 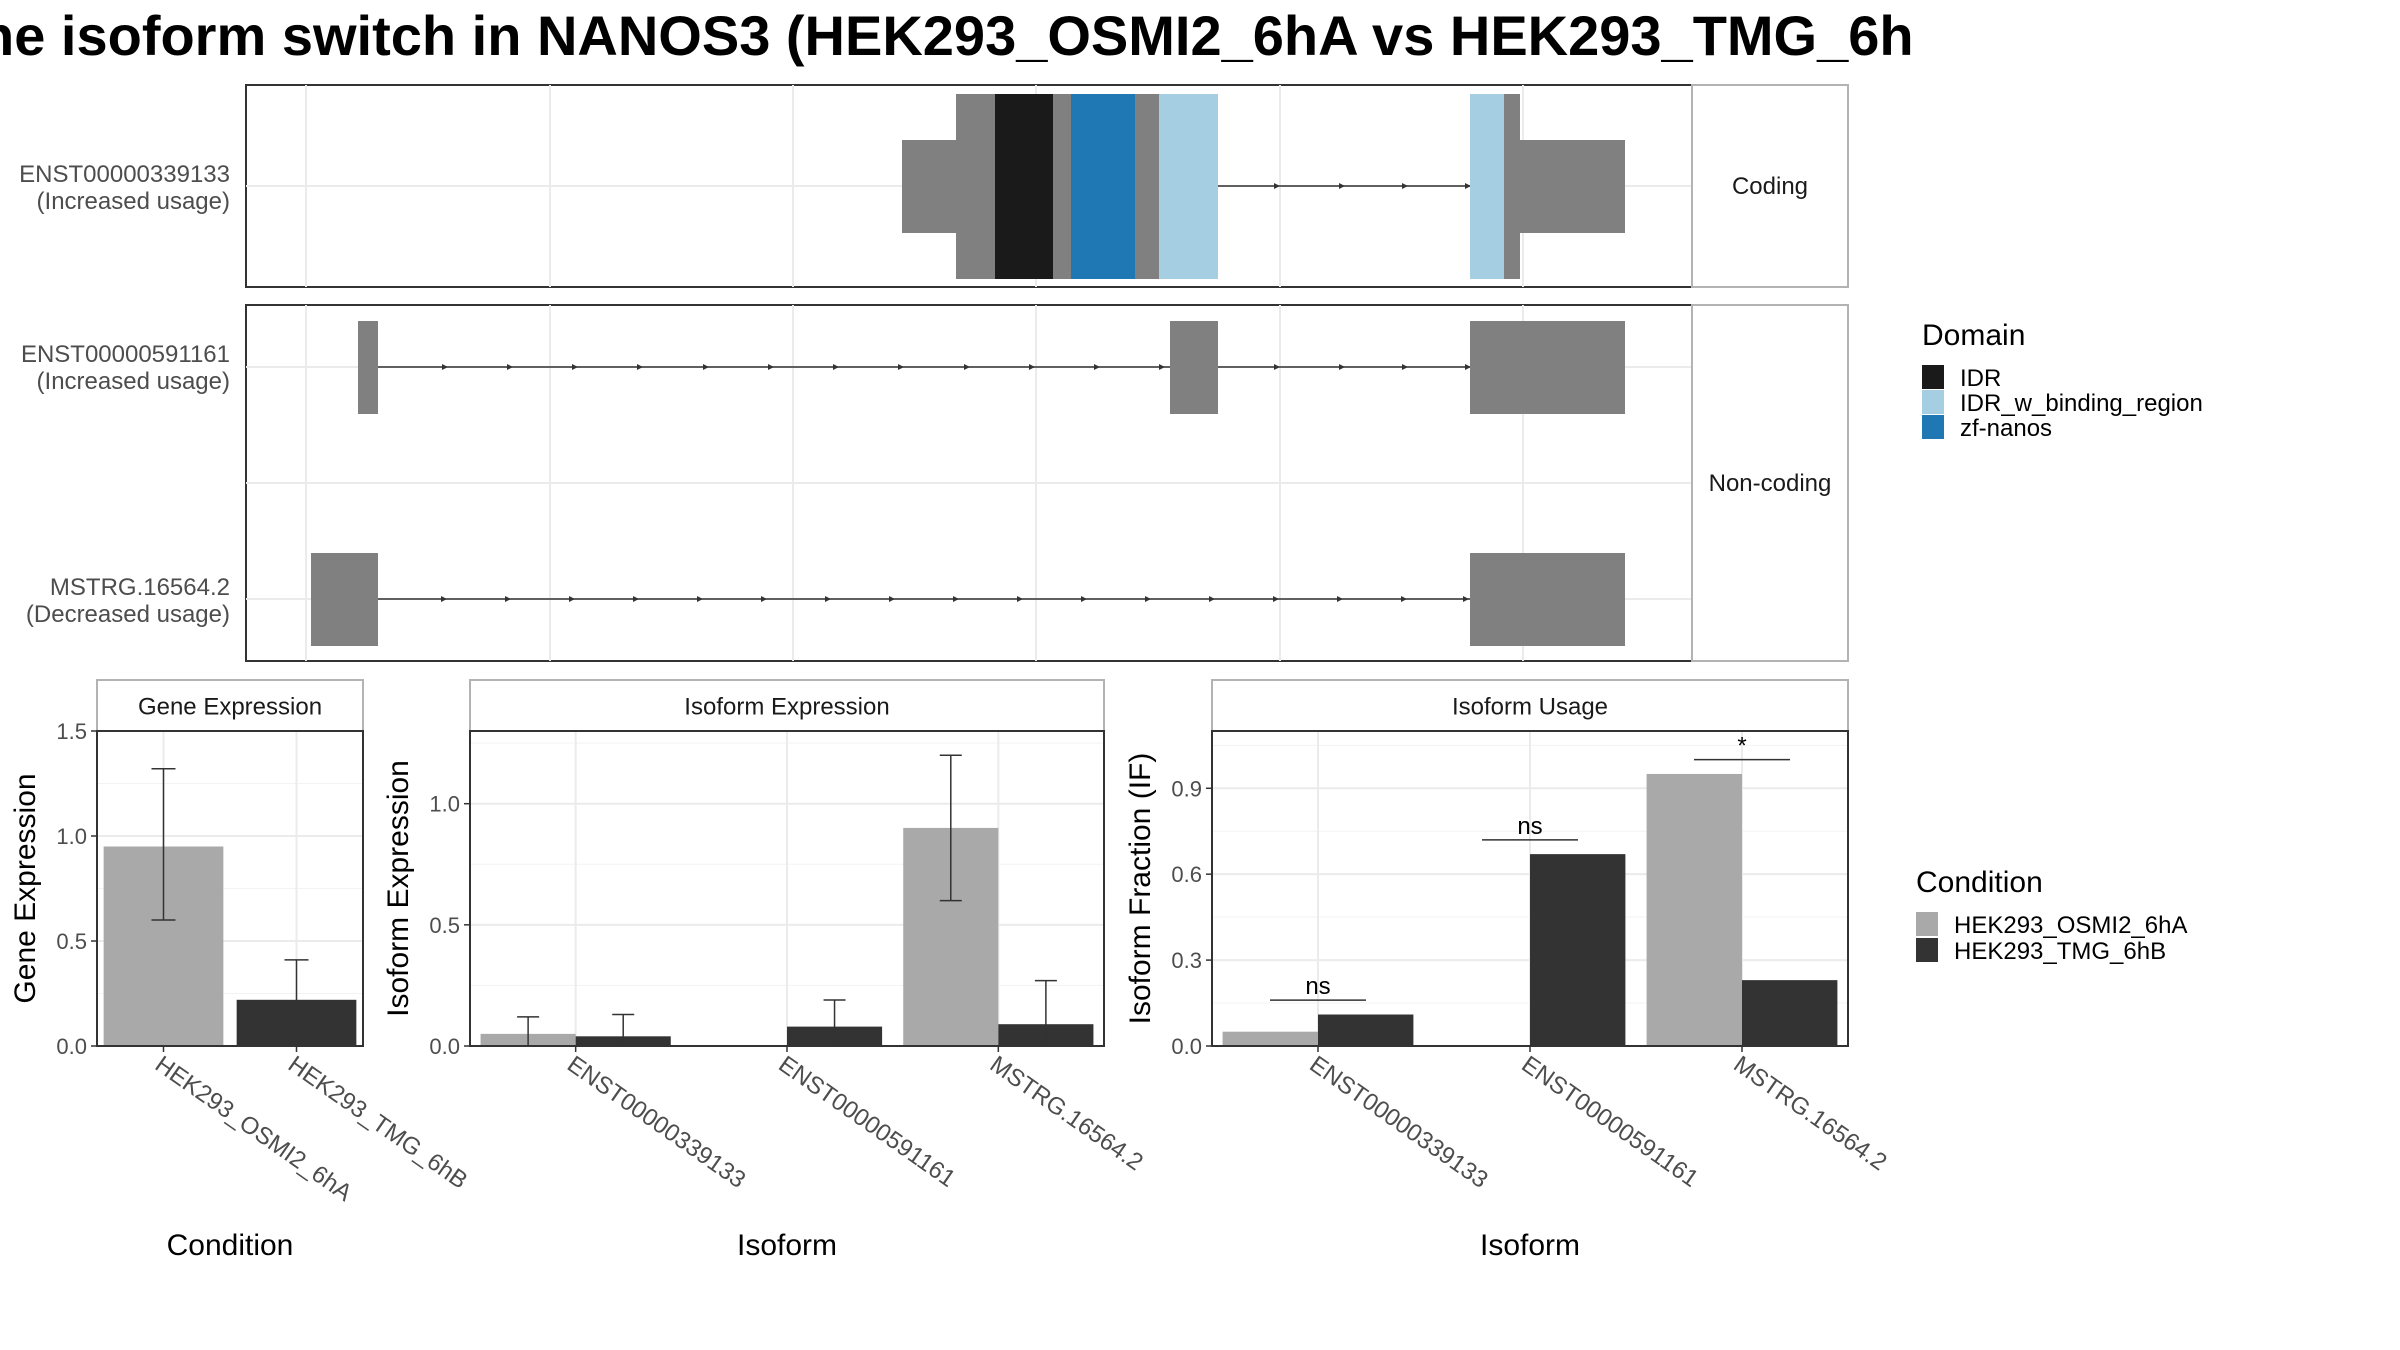 I want to click on noncoding-facet-strip, so click(x=1770, y=483).